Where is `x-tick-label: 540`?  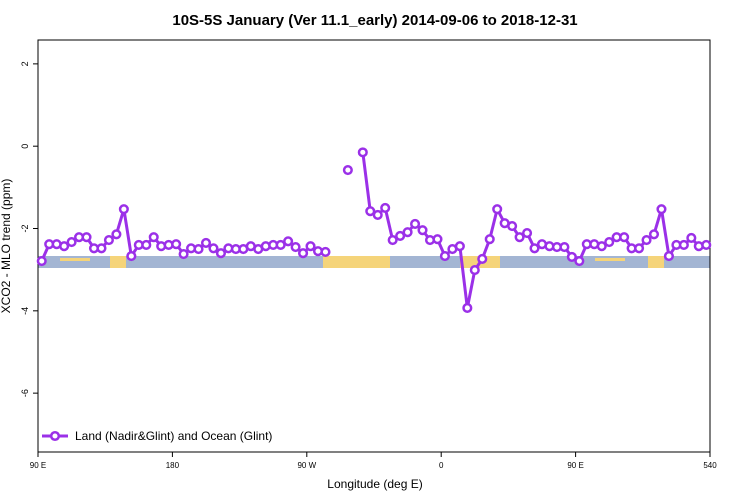 x-tick-label: 540 is located at coordinates (710, 465).